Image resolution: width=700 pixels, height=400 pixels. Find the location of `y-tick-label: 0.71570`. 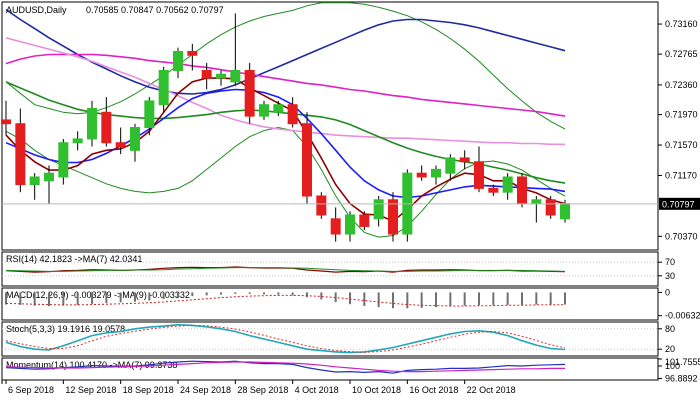

y-tick-label: 0.71570 is located at coordinates (681, 145).